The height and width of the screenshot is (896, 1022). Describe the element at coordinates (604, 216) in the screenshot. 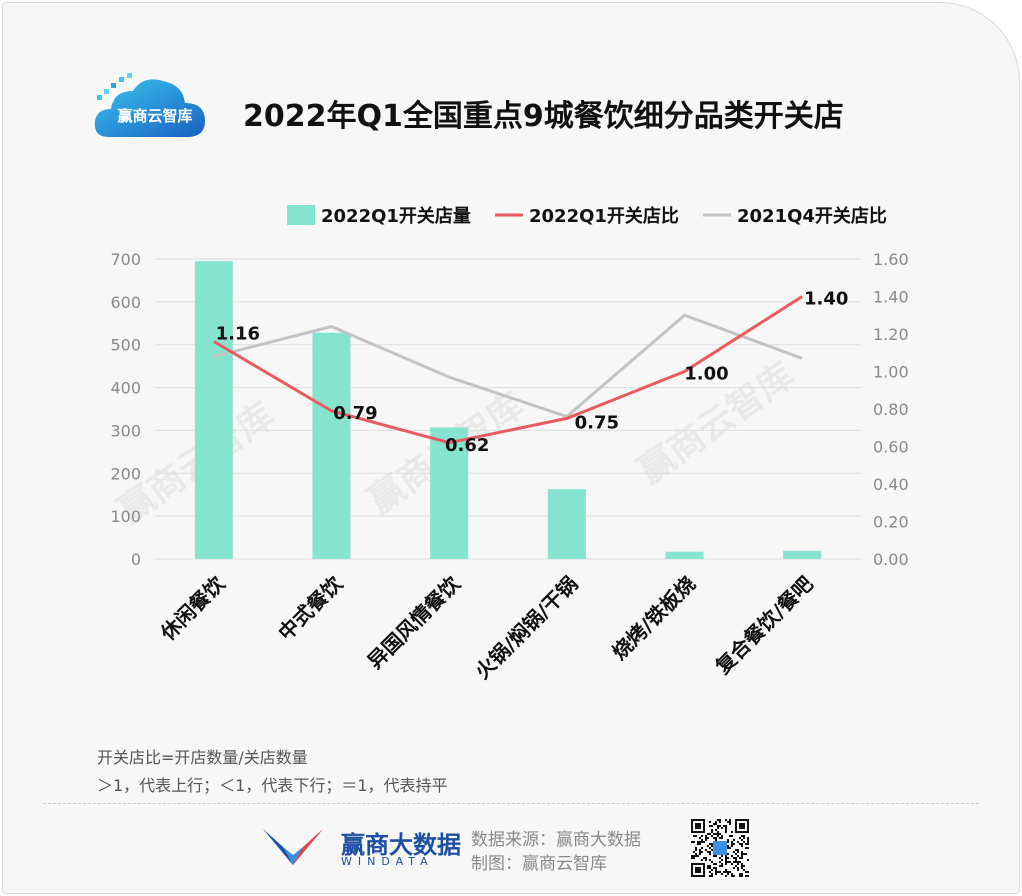

I see `legend-label-line-2022: 2022Q1开关店比` at that location.